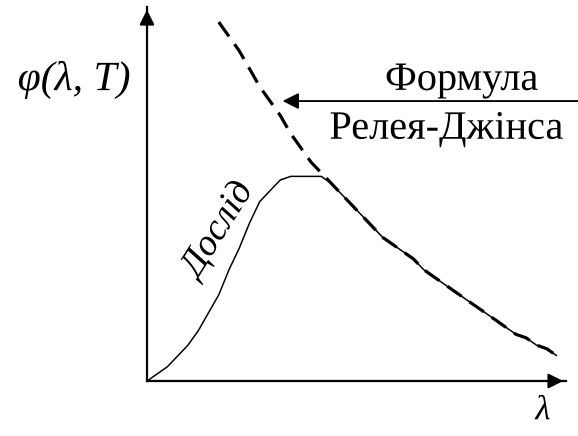 Image resolution: width=578 pixels, height=436 pixels. Describe the element at coordinates (542, 407) in the screenshot. I see `x-axis-title: λ` at that location.